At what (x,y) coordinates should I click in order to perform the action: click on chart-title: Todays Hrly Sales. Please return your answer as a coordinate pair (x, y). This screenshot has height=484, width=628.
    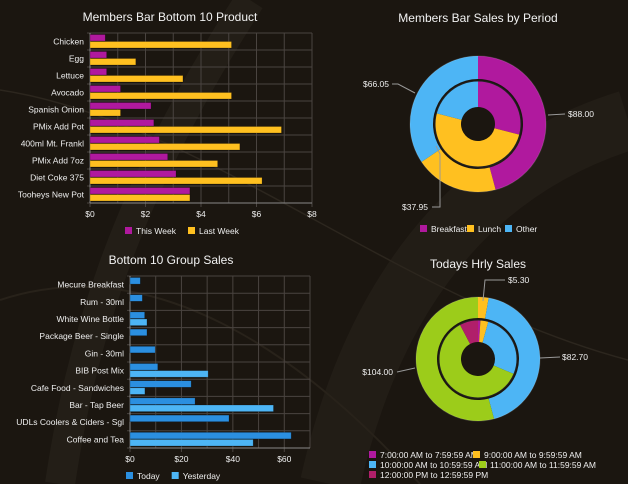
    Looking at the image, I should click on (478, 264).